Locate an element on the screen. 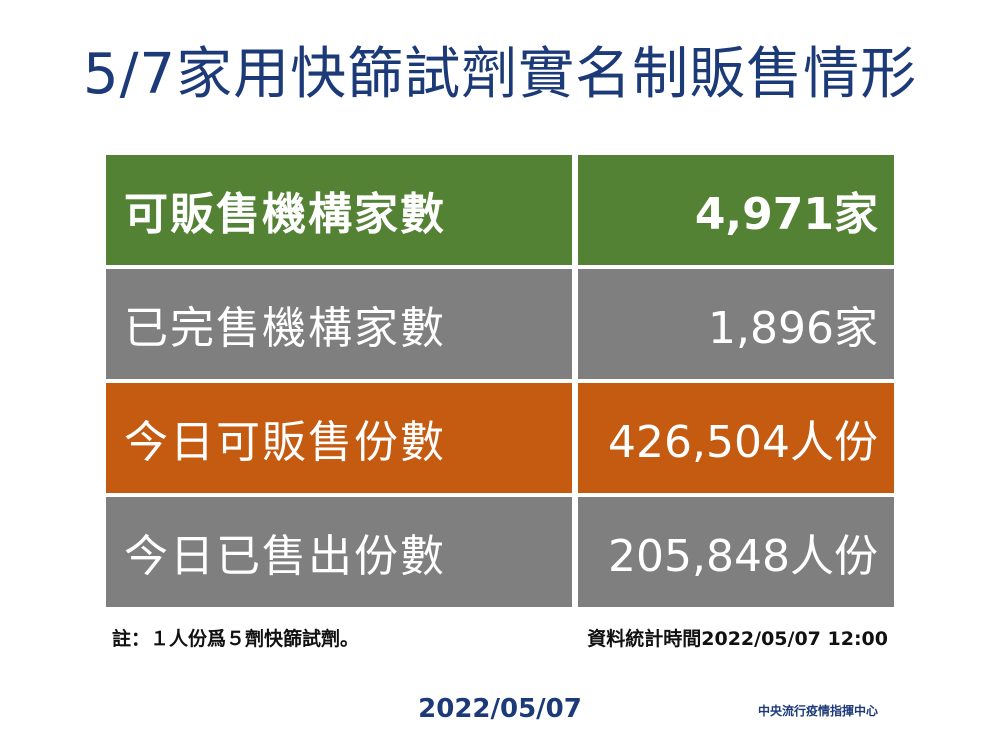 The image size is (1000, 750). row-label-soldout-institutions: 已完售機構家數 is located at coordinates (339, 324).